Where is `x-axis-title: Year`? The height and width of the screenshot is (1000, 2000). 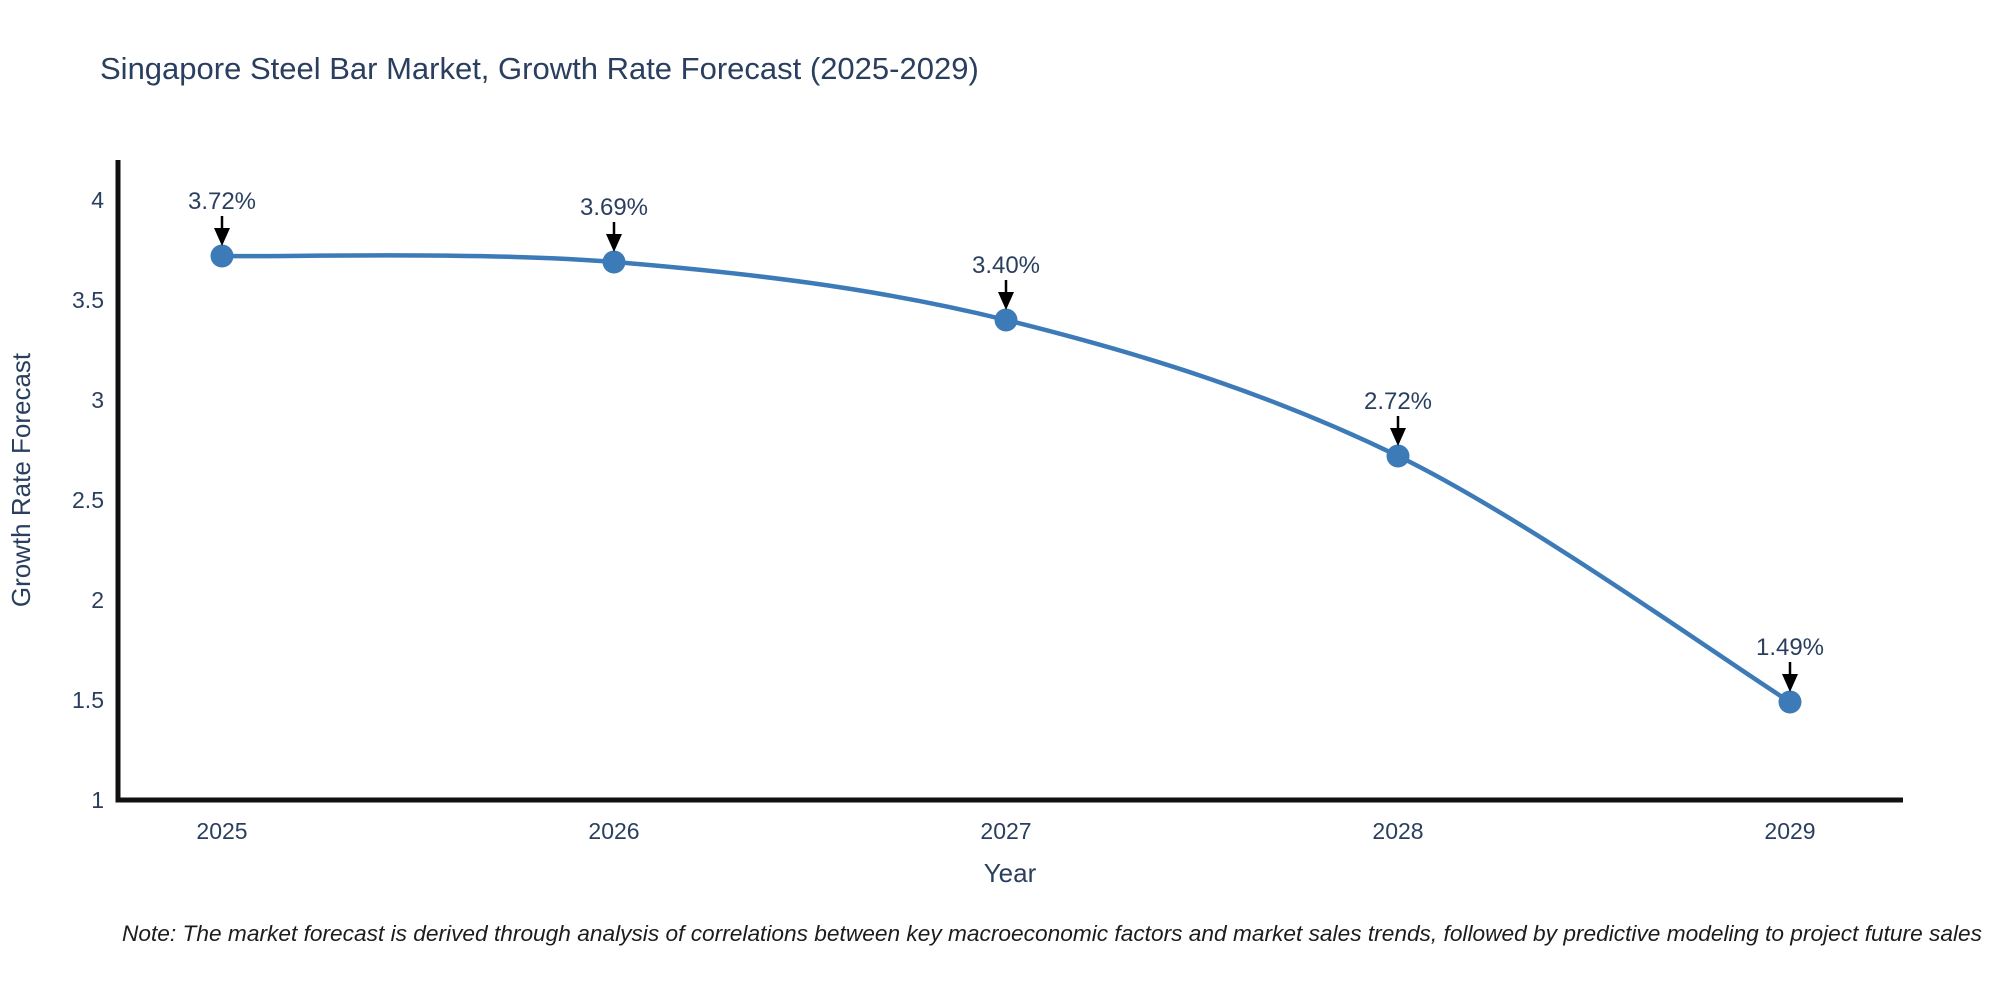 x-axis-title: Year is located at coordinates (1010, 873).